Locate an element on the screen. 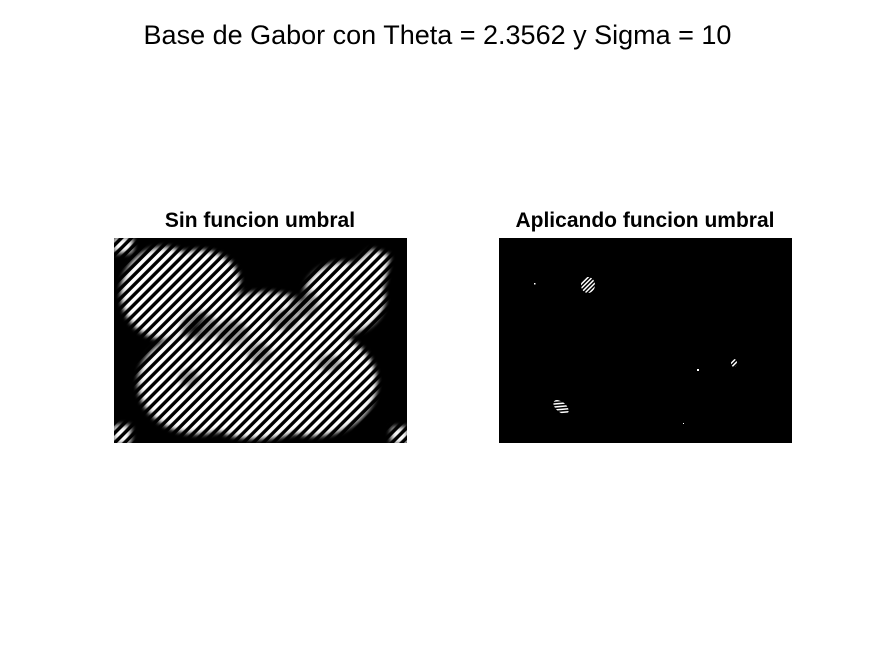  subplot-title-left: Sin funcion umbral is located at coordinates (260, 220).